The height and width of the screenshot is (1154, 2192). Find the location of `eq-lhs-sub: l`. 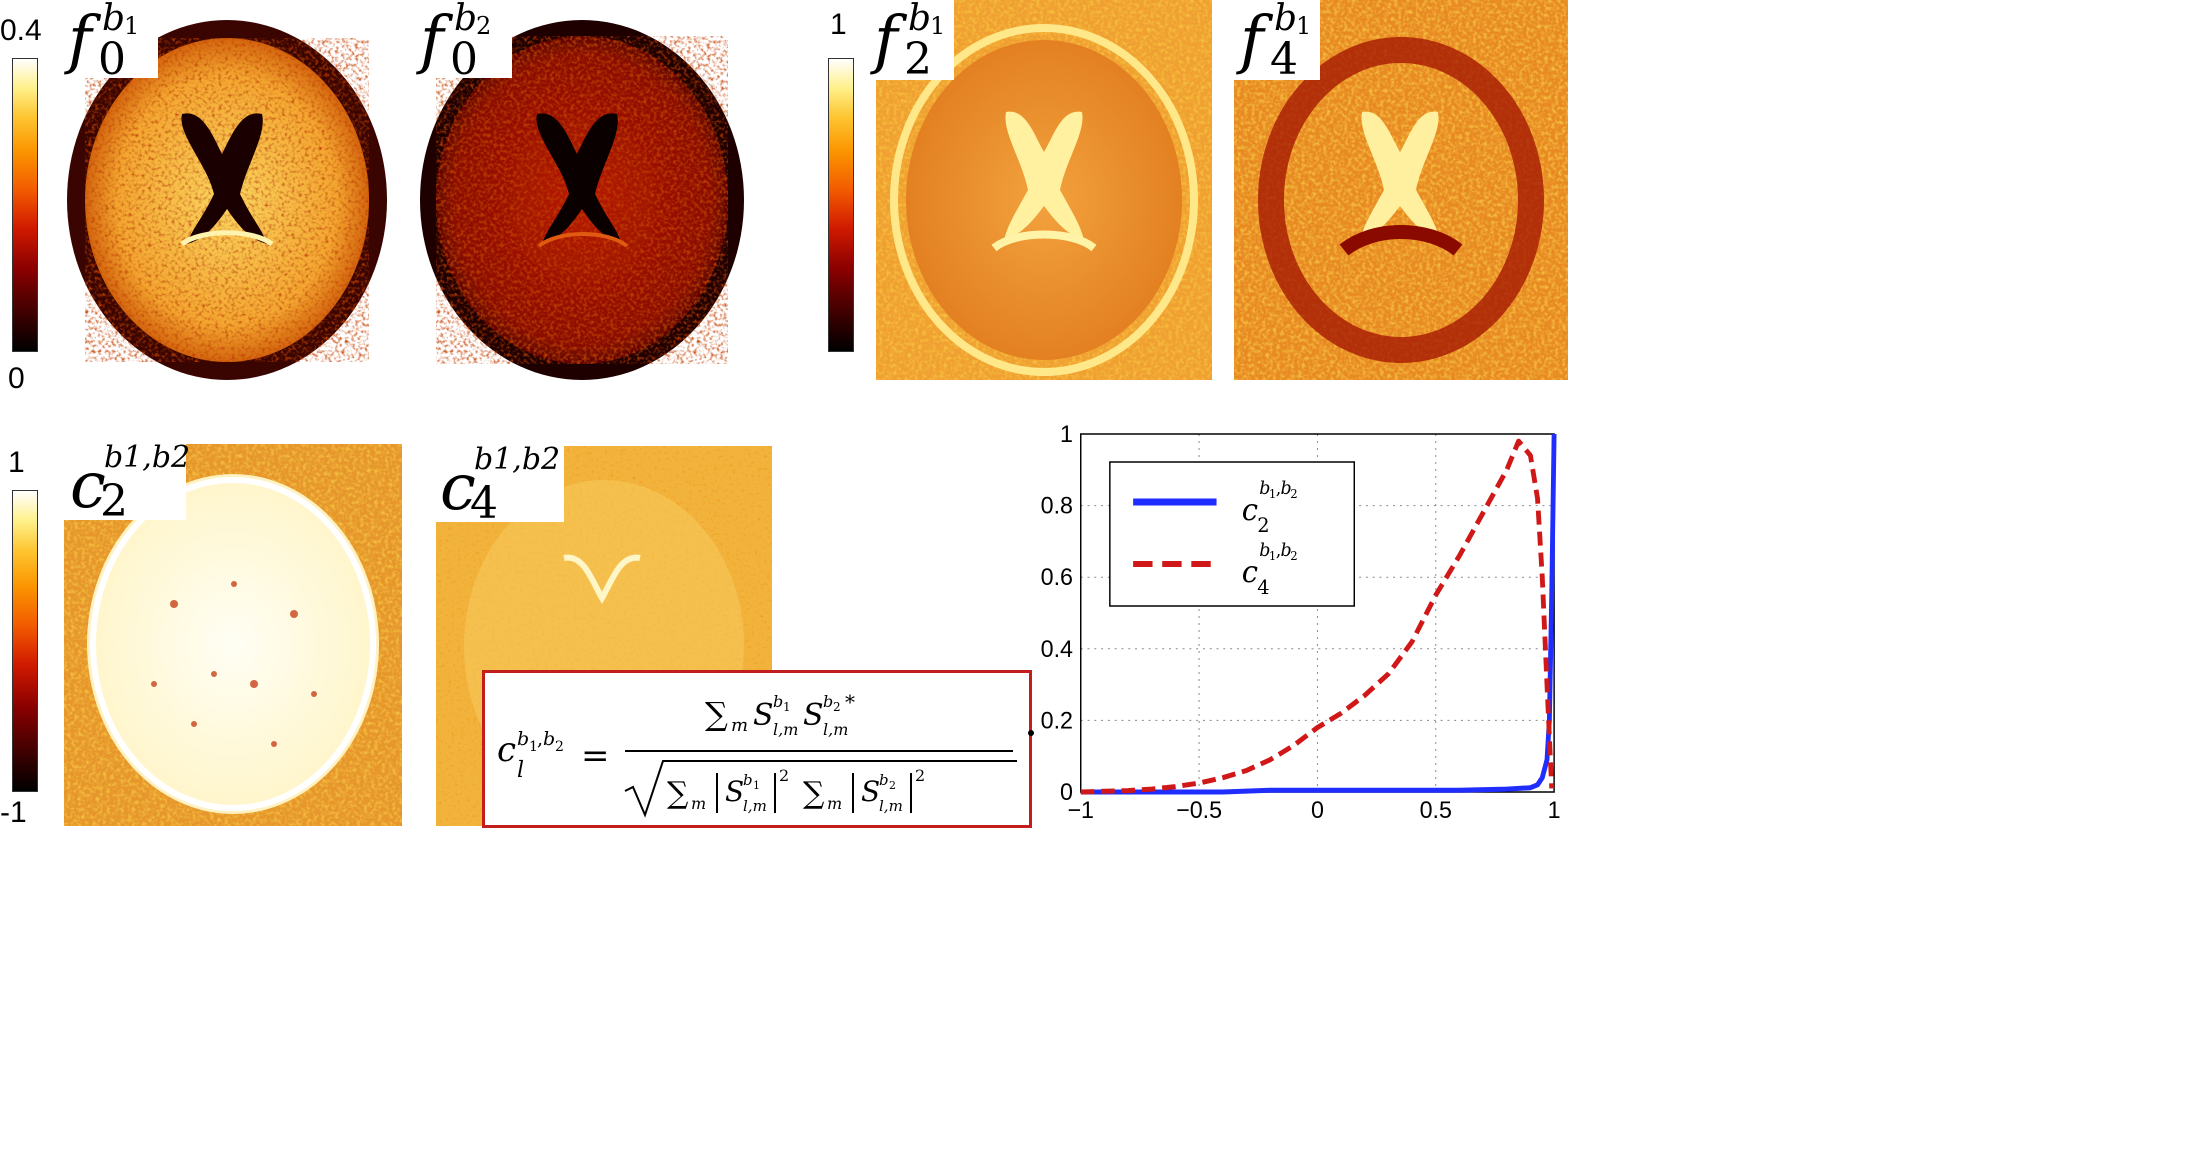

eq-lhs-sub: l is located at coordinates (520, 770).